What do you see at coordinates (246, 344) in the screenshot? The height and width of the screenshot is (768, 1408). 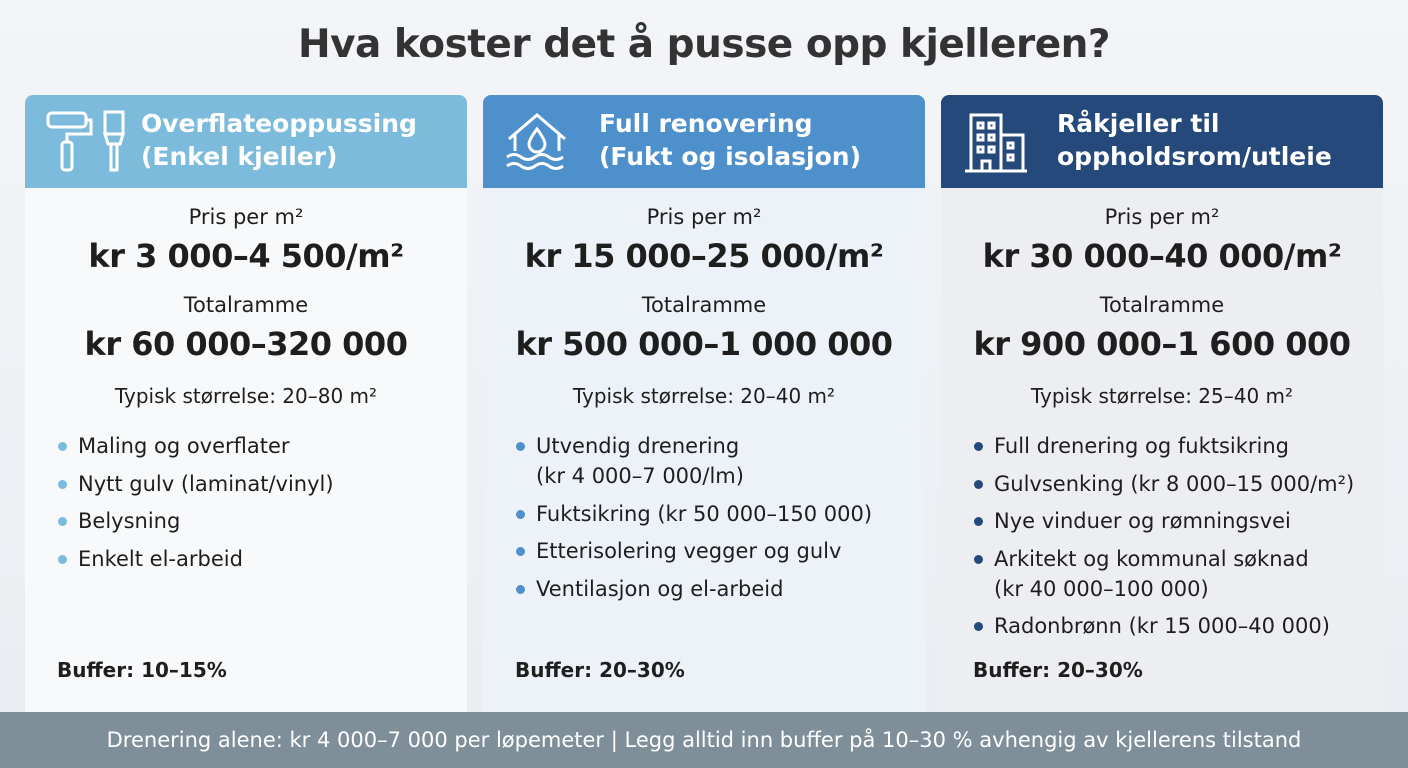 I see `total: kr 60 000–320 000` at bounding box center [246, 344].